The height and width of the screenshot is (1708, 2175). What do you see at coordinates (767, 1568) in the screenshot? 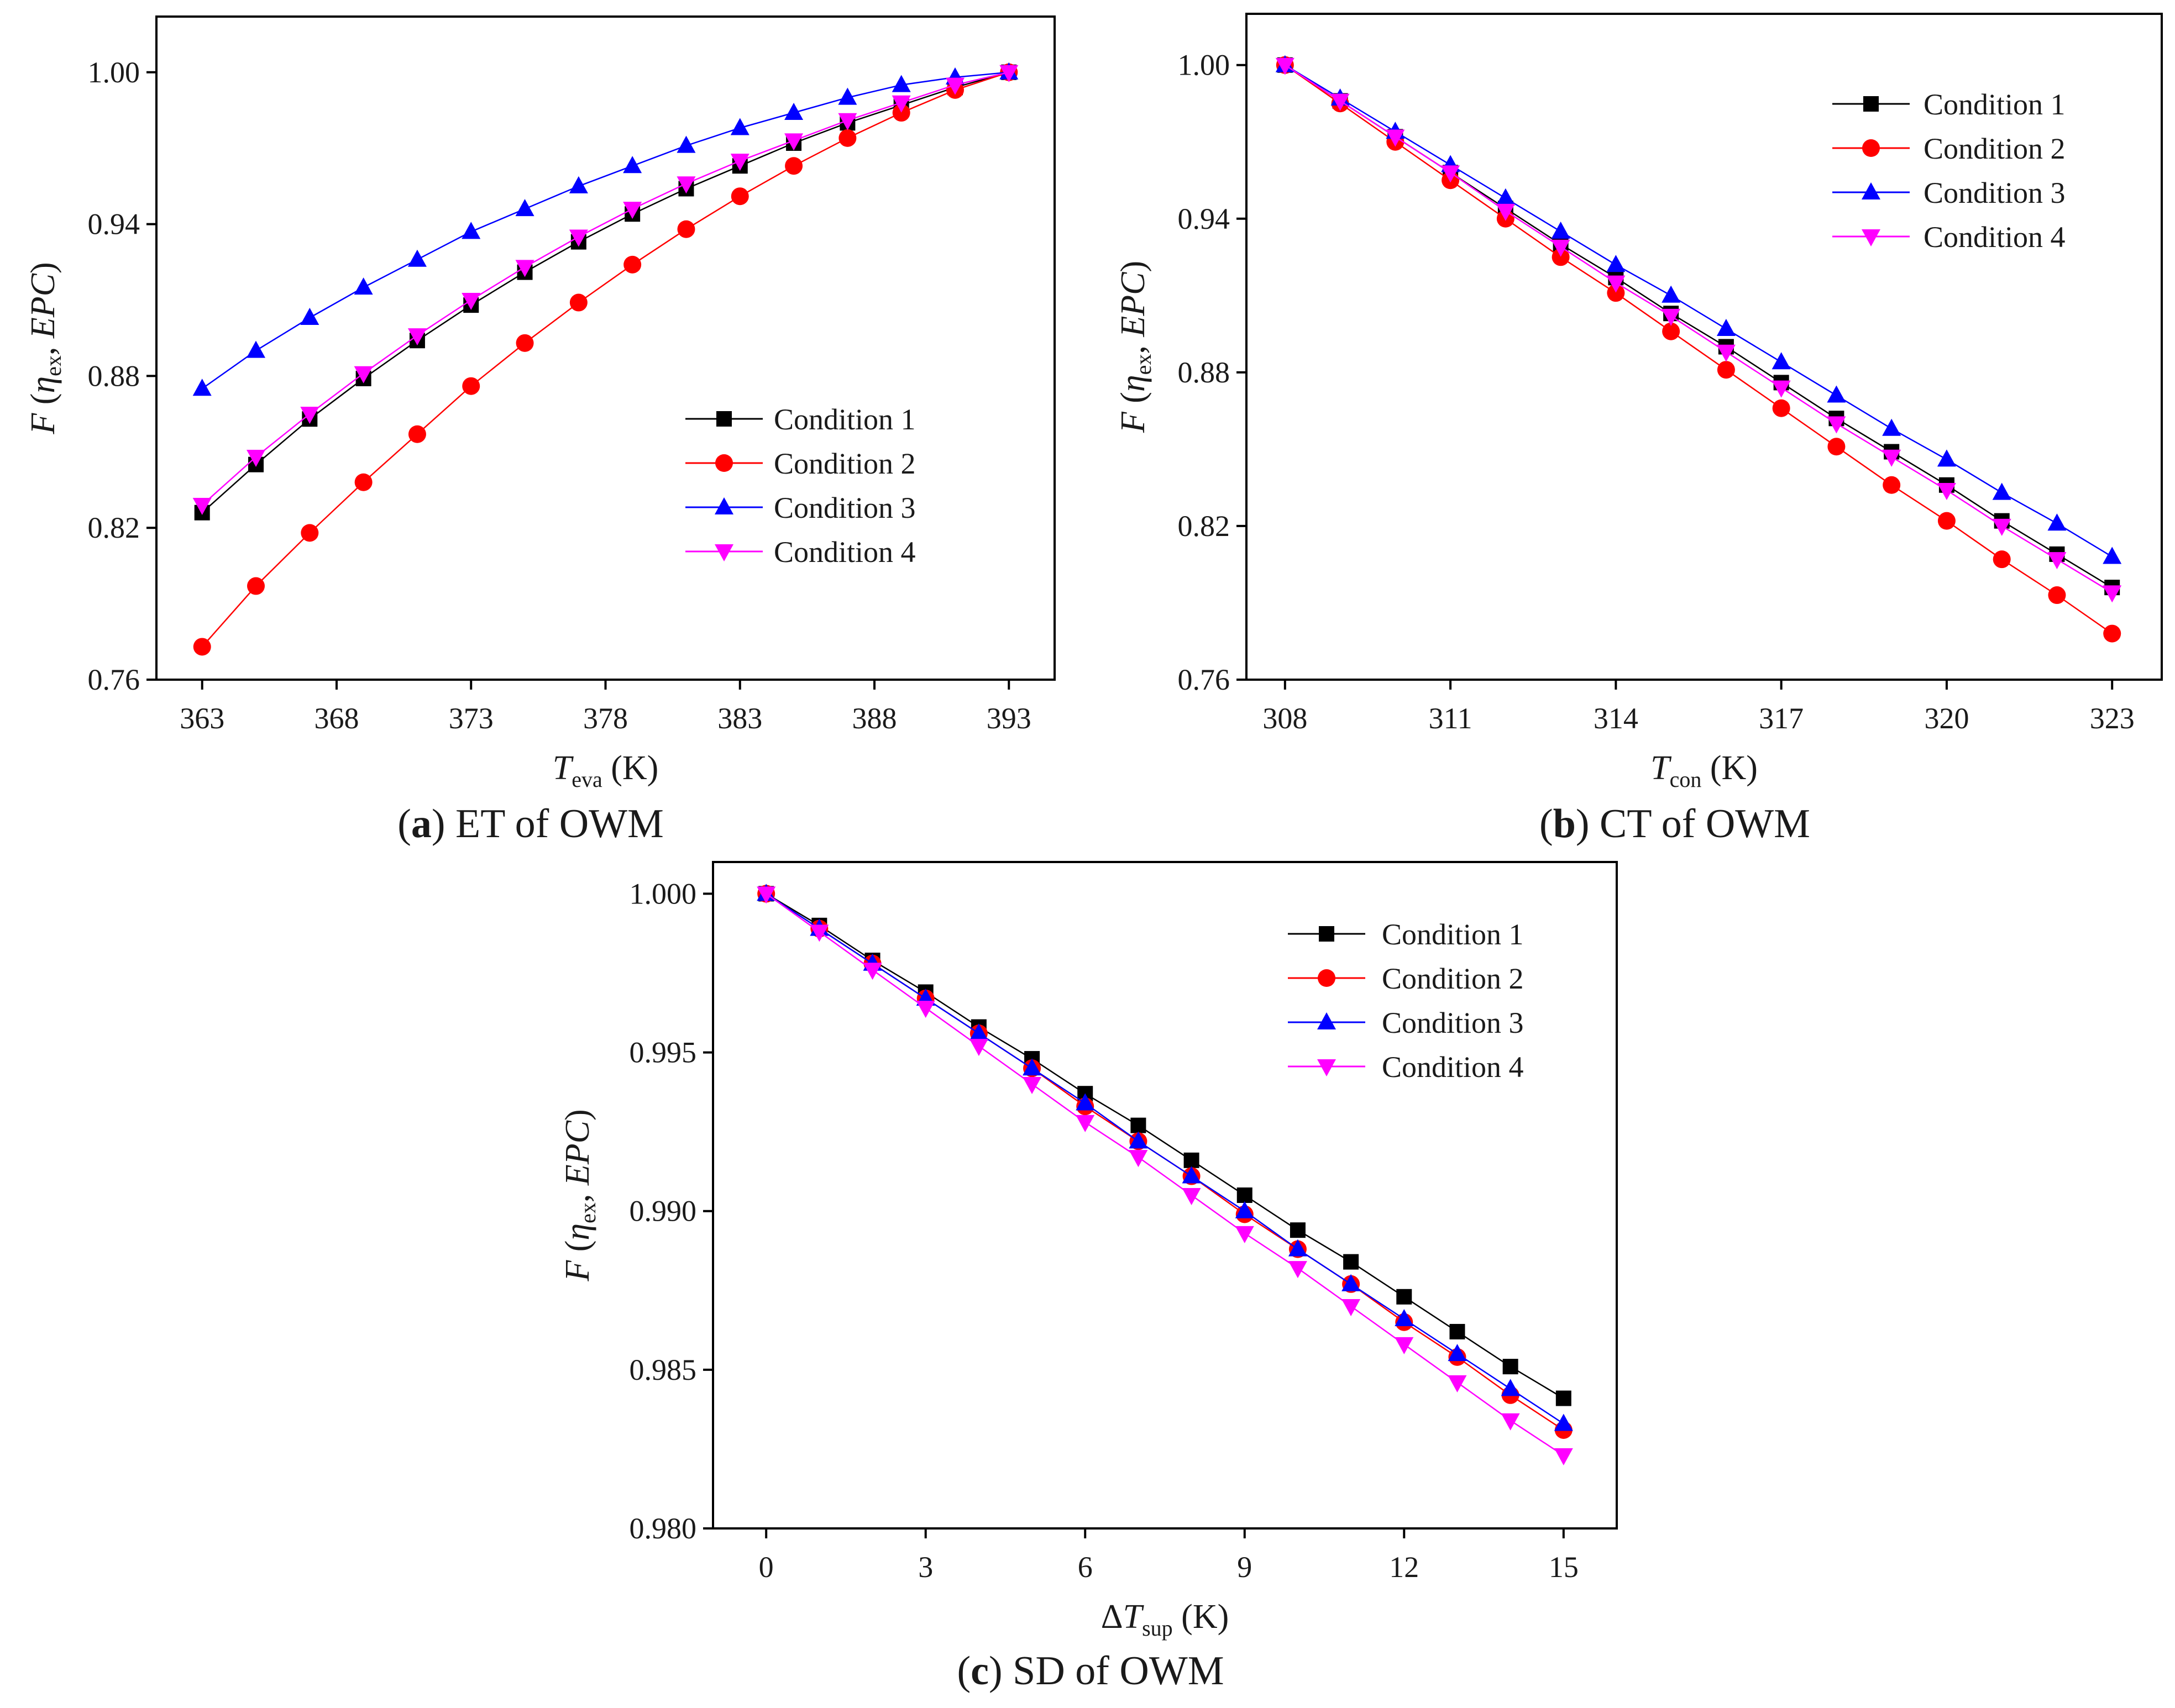
I see `x-tick-label: 0` at bounding box center [767, 1568].